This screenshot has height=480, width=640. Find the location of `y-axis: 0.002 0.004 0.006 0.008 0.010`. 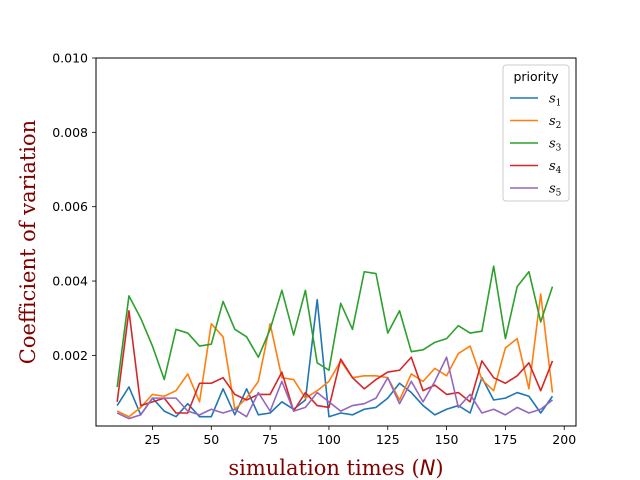

y-axis: 0.002 0.004 0.006 0.008 0.010 is located at coordinates (74, 207).